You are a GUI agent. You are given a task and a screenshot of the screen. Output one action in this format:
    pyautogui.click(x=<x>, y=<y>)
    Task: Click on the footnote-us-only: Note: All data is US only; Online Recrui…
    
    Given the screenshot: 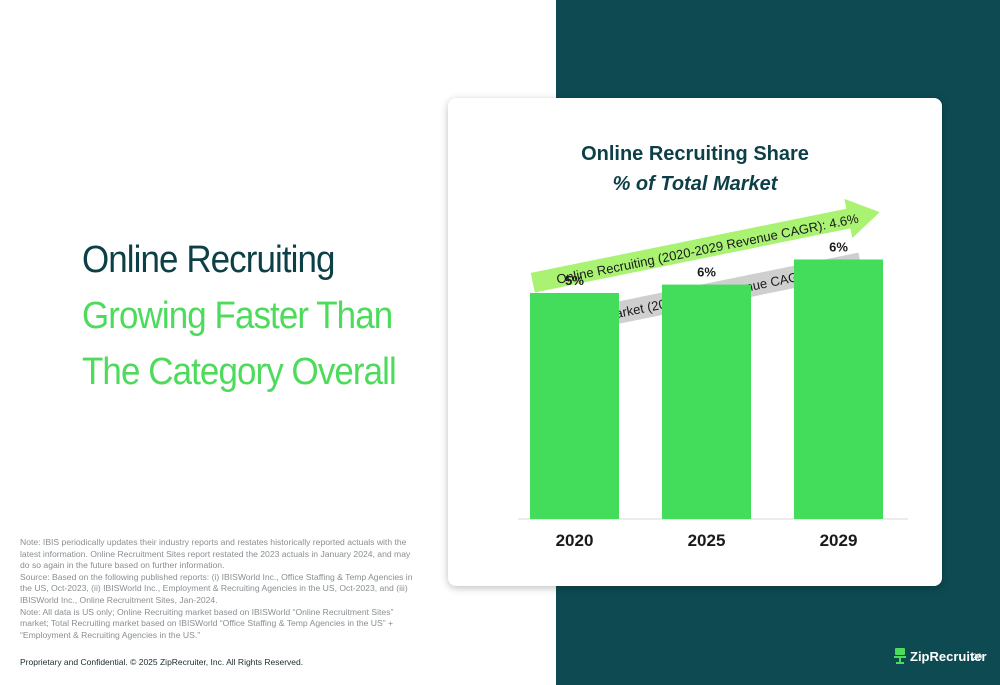 What is the action you would take?
    pyautogui.click(x=207, y=623)
    